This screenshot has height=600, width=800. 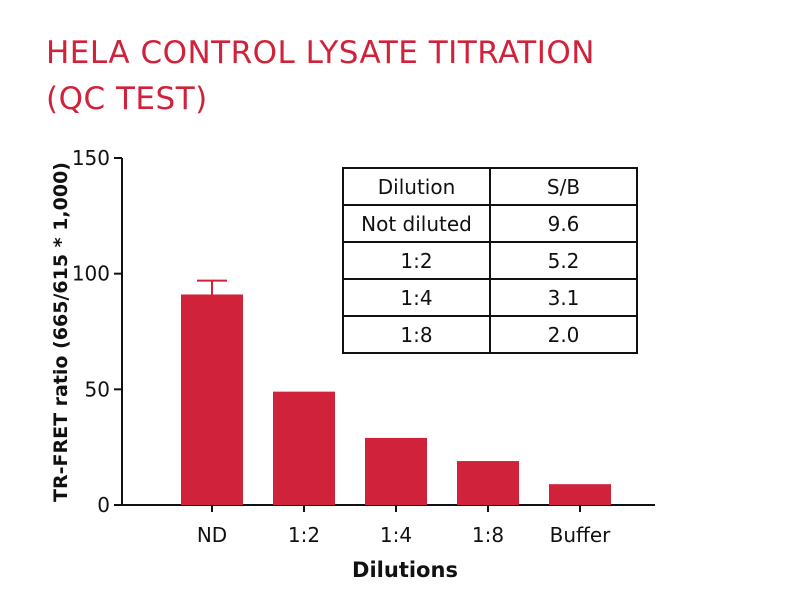 What do you see at coordinates (563, 260) in the screenshot?
I see `table-cell-sb: 5.2` at bounding box center [563, 260].